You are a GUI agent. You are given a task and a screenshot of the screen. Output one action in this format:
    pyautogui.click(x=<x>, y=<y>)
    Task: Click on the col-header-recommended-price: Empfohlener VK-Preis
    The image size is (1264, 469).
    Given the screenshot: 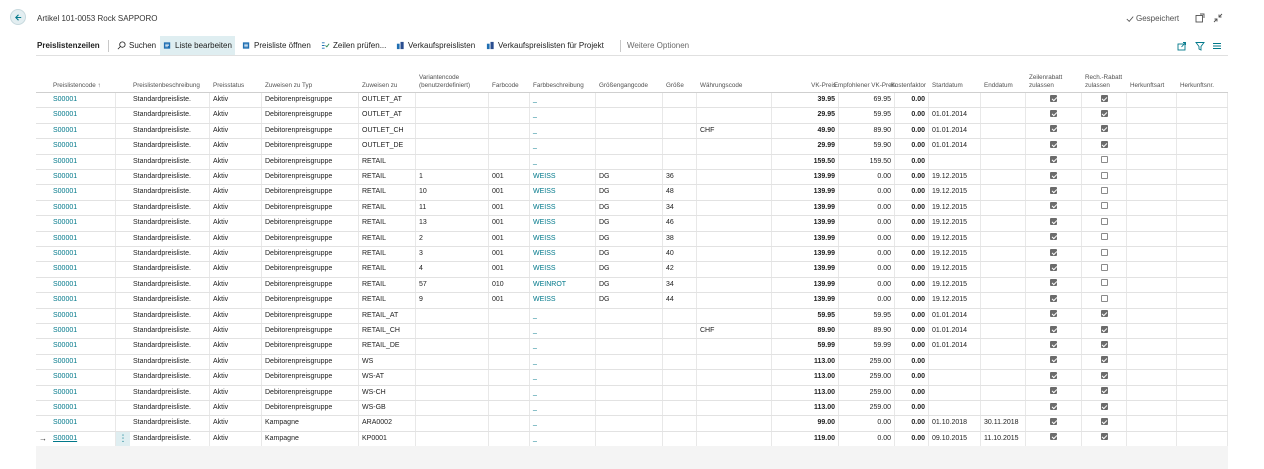 What is the action you would take?
    pyautogui.click(x=865, y=85)
    